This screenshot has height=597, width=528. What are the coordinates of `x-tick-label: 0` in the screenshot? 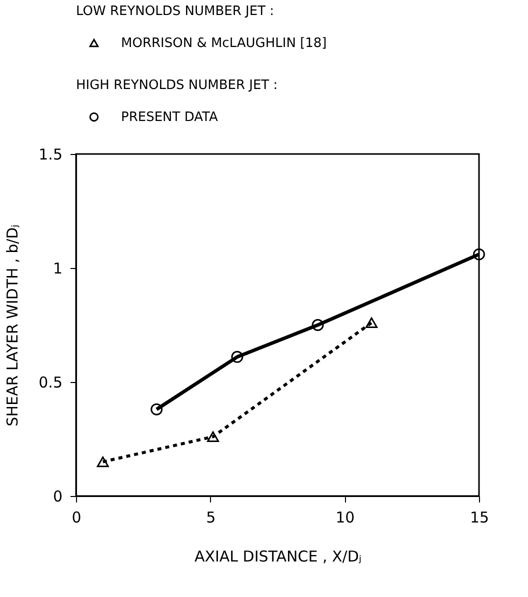 It's located at (77, 517).